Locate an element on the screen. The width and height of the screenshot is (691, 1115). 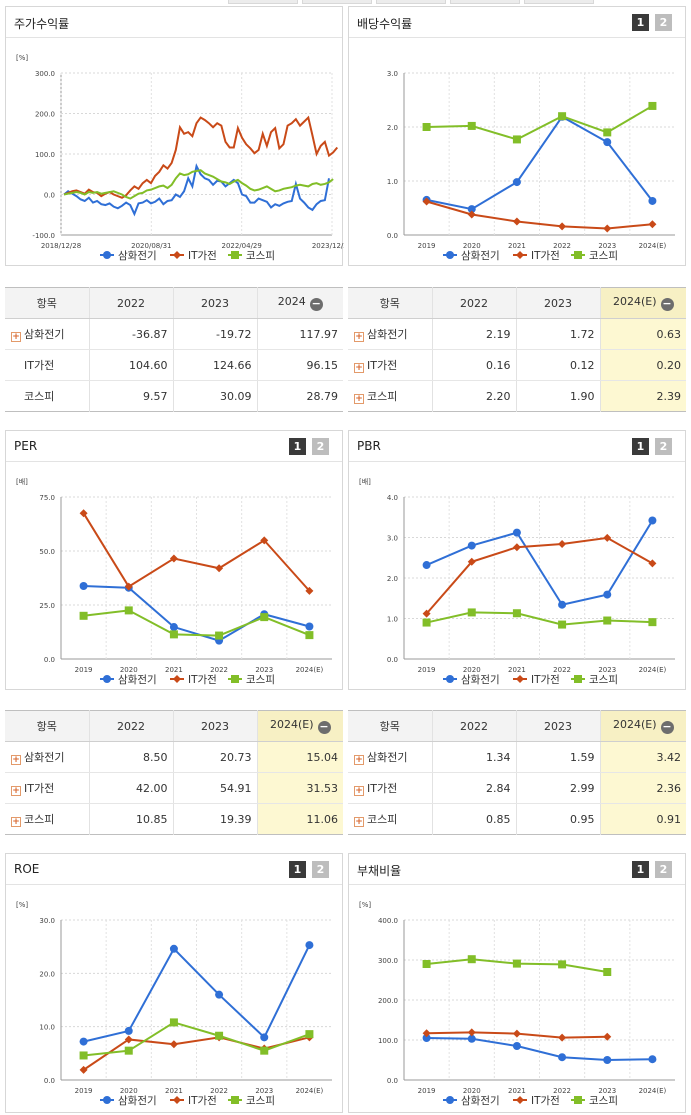
row-label-cell: + 삼화전기 is located at coordinates (47, 757).